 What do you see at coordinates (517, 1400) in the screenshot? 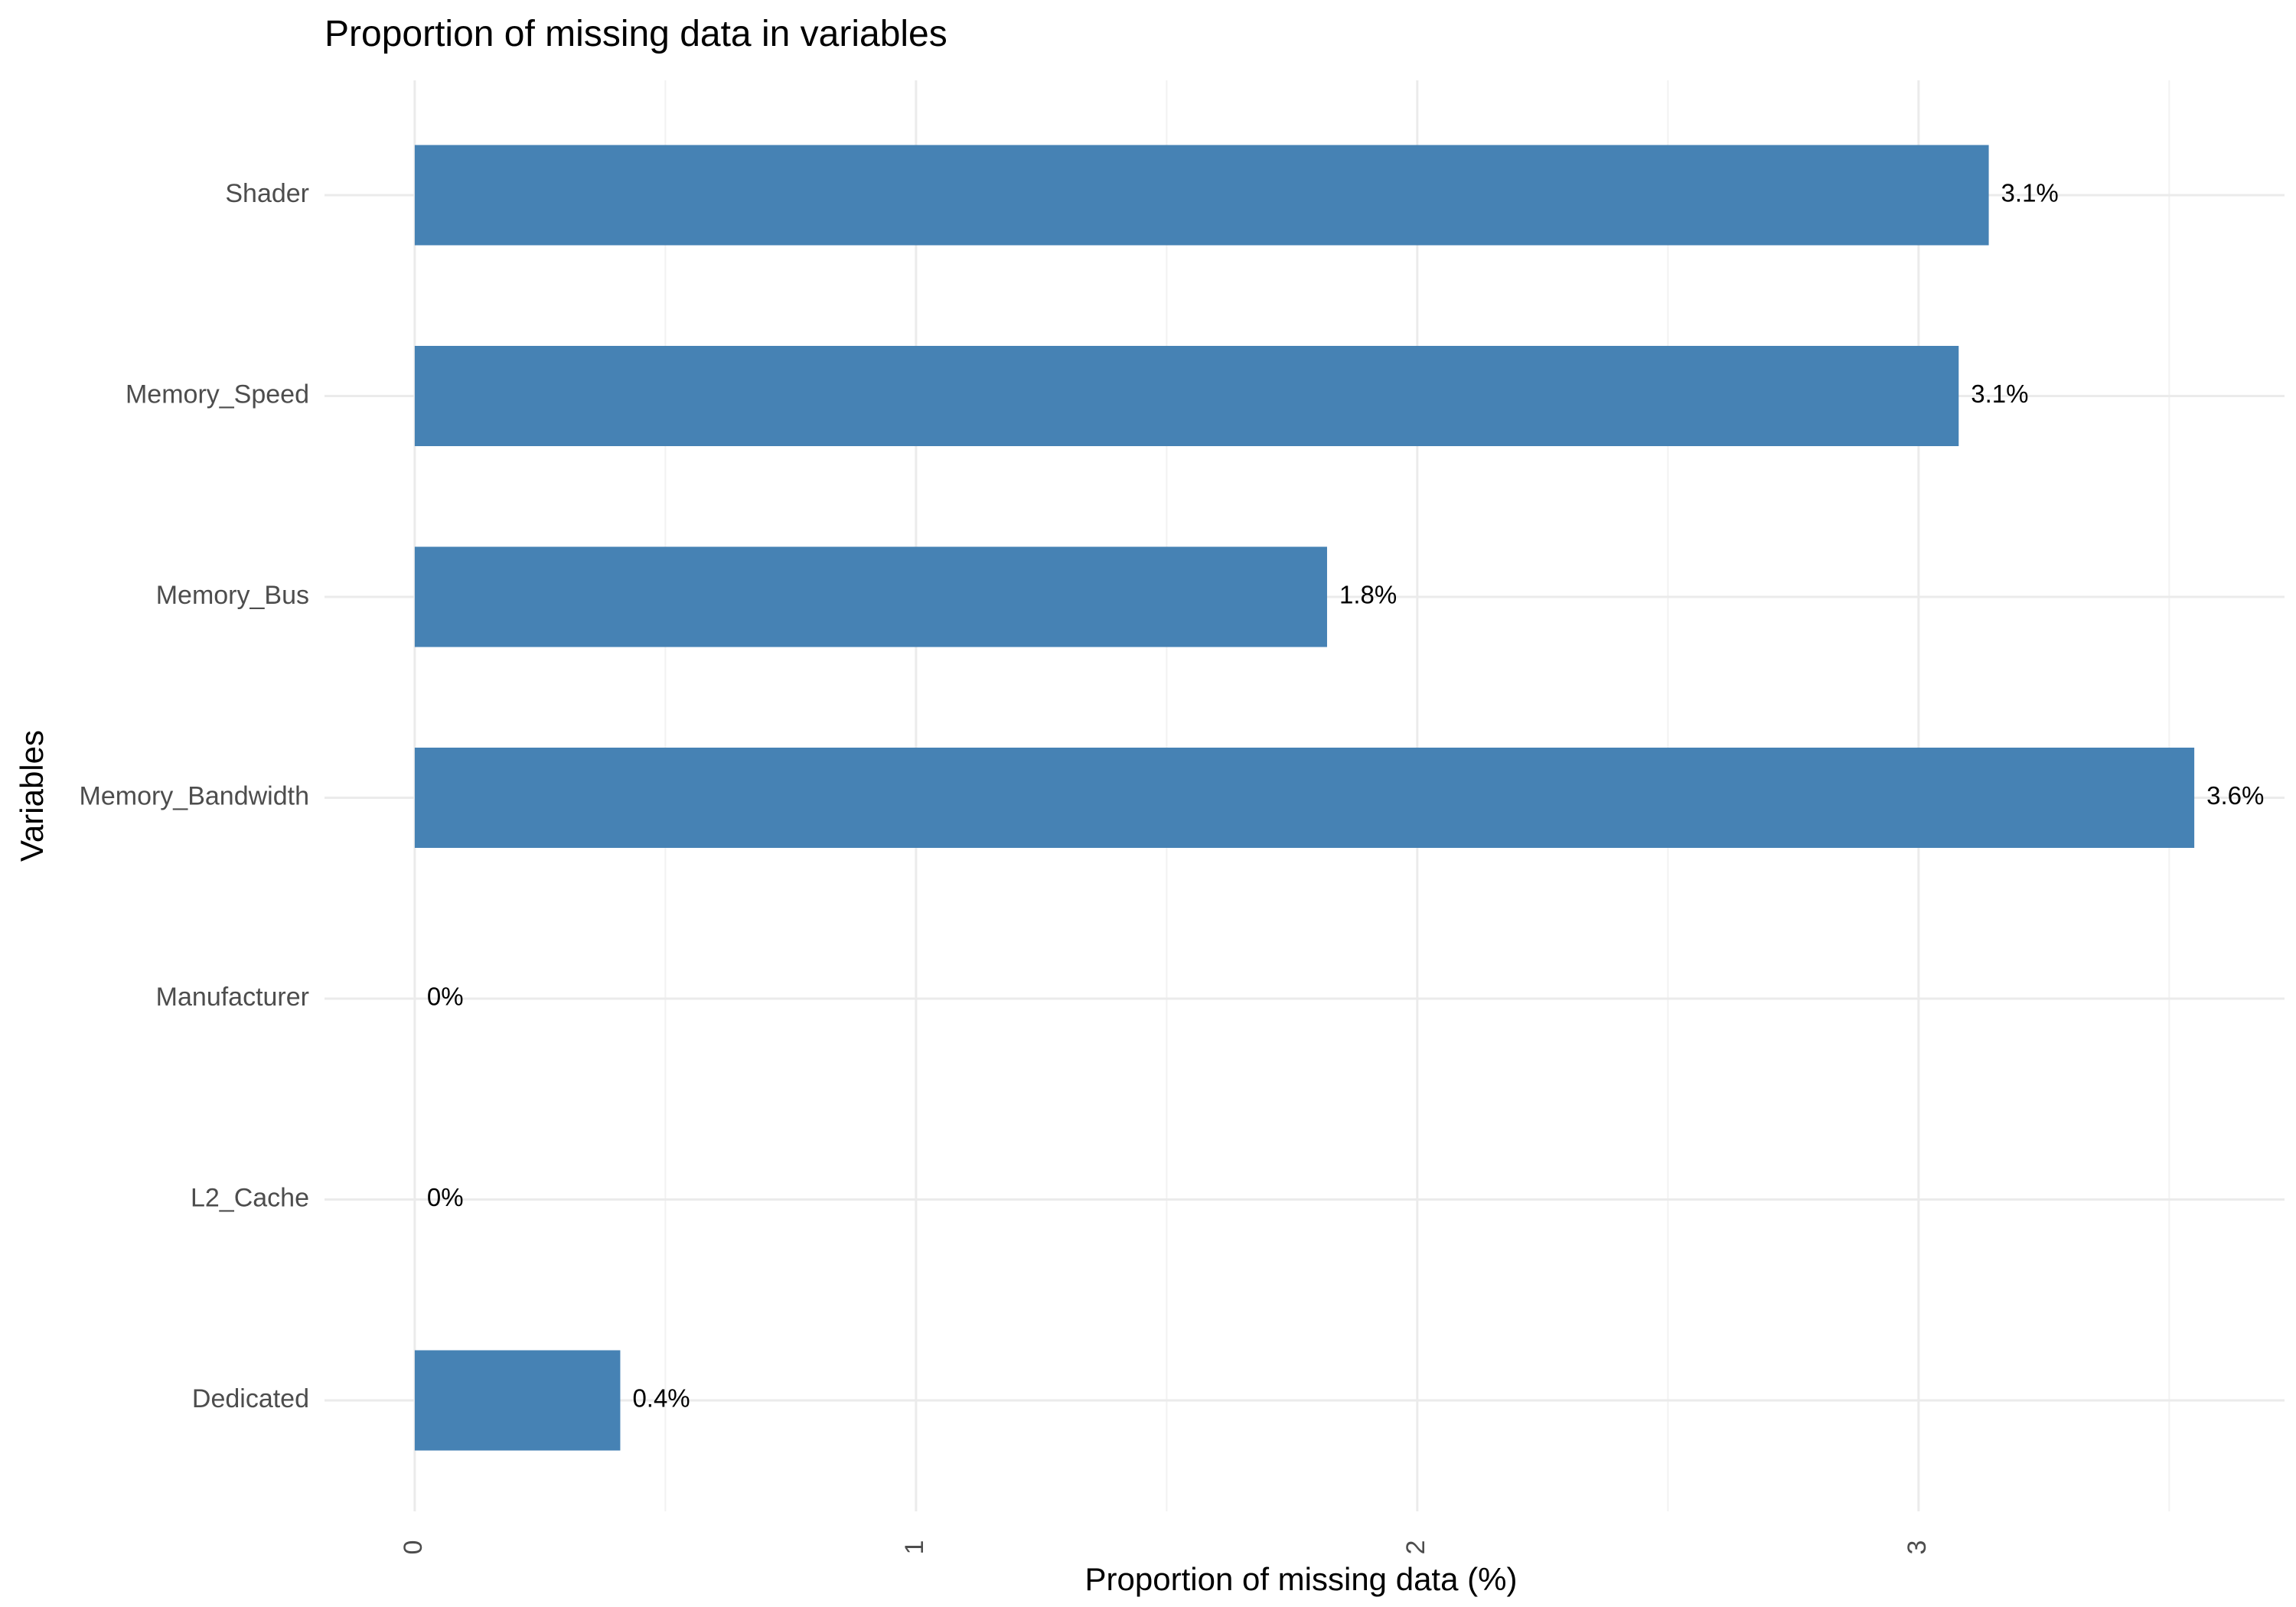
I see `bar-dedicated` at bounding box center [517, 1400].